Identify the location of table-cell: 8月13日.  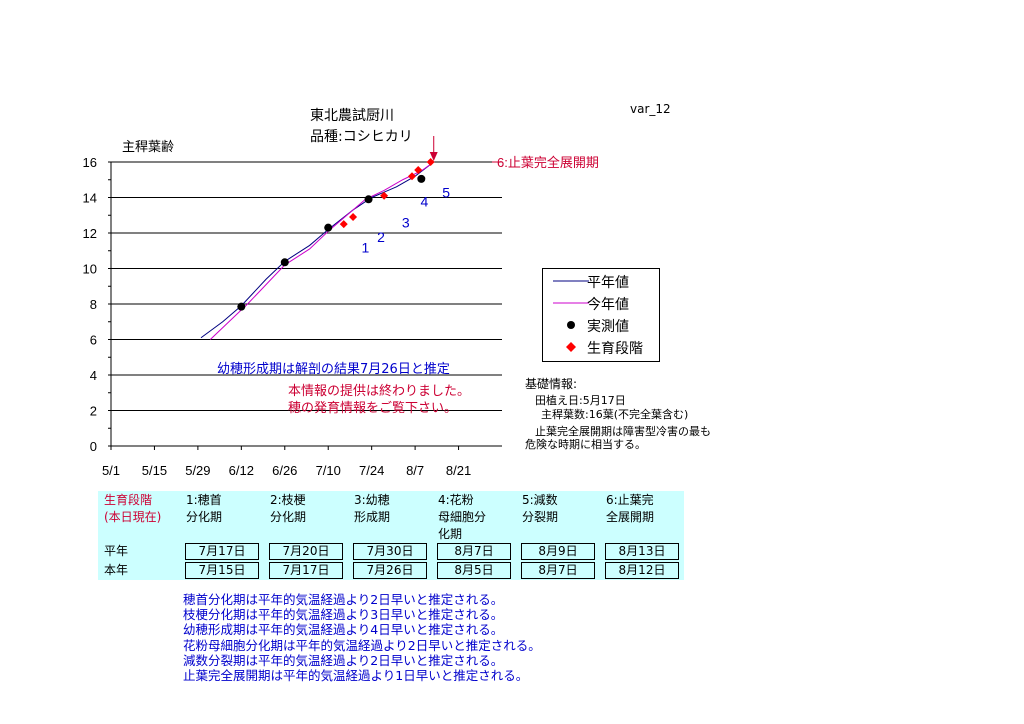
(642, 551).